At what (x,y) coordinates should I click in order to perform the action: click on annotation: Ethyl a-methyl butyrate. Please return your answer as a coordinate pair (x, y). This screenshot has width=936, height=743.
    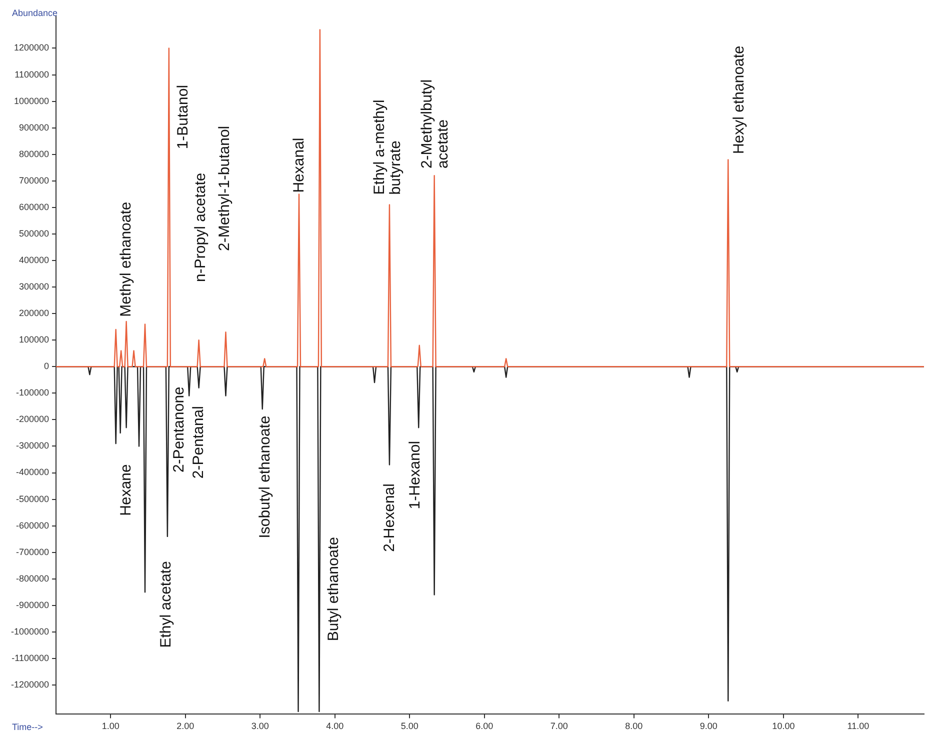
    Looking at the image, I should click on (387, 147).